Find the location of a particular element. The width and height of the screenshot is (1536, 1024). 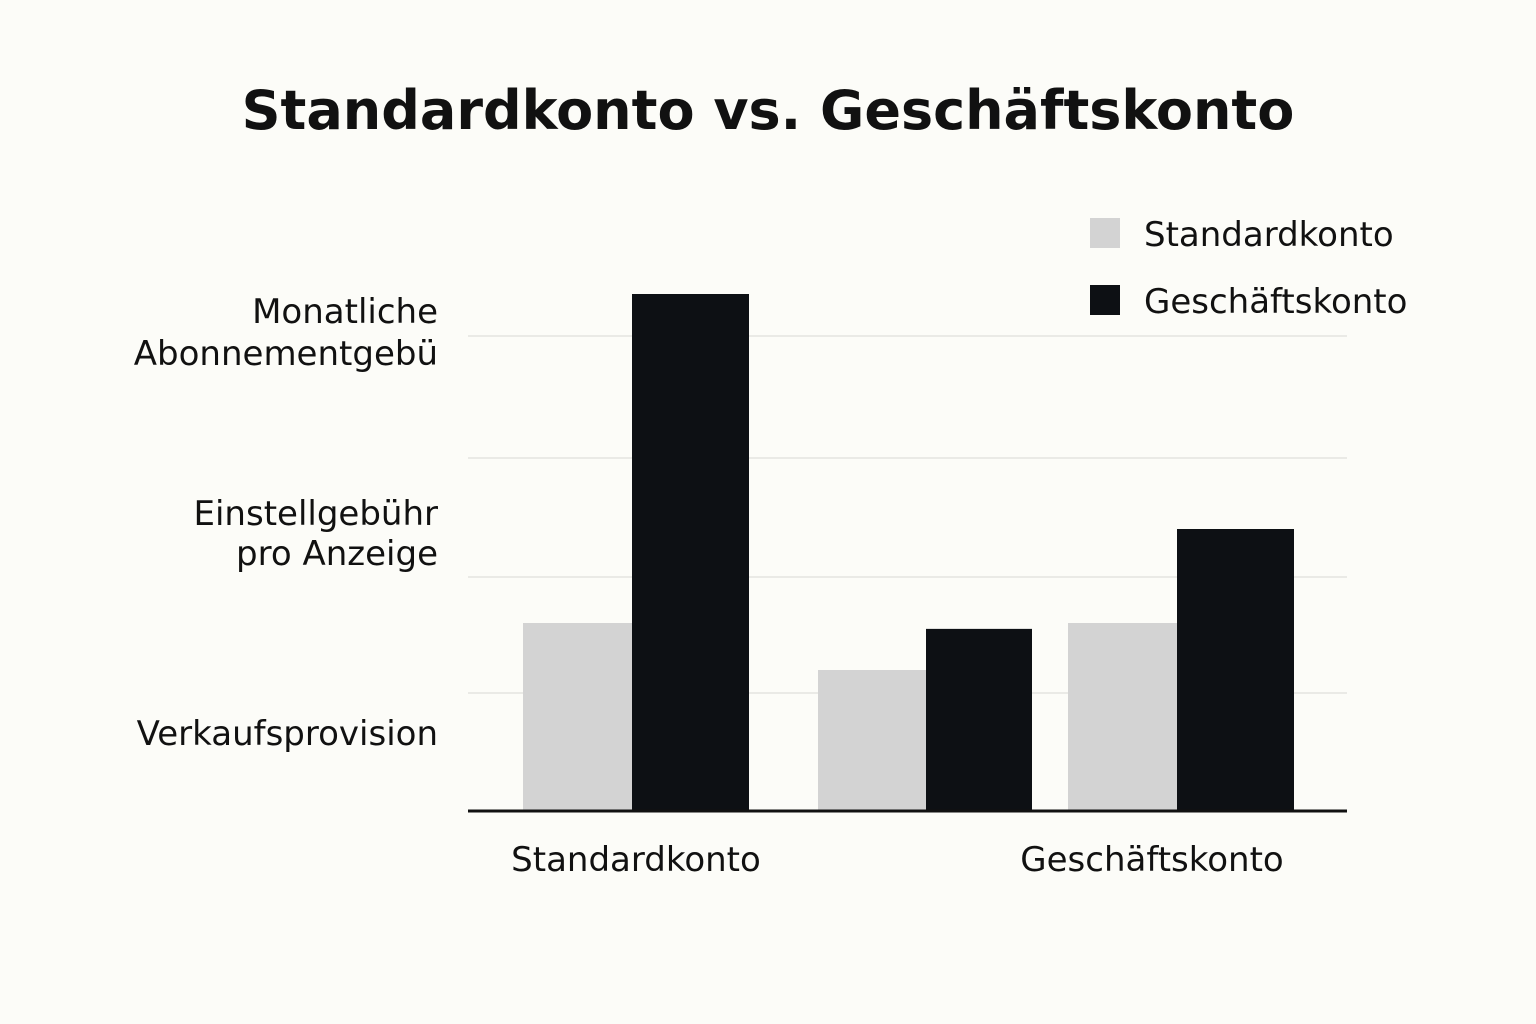

chart-title: Standardkonto vs. Geschäftskonto is located at coordinates (768, 110).